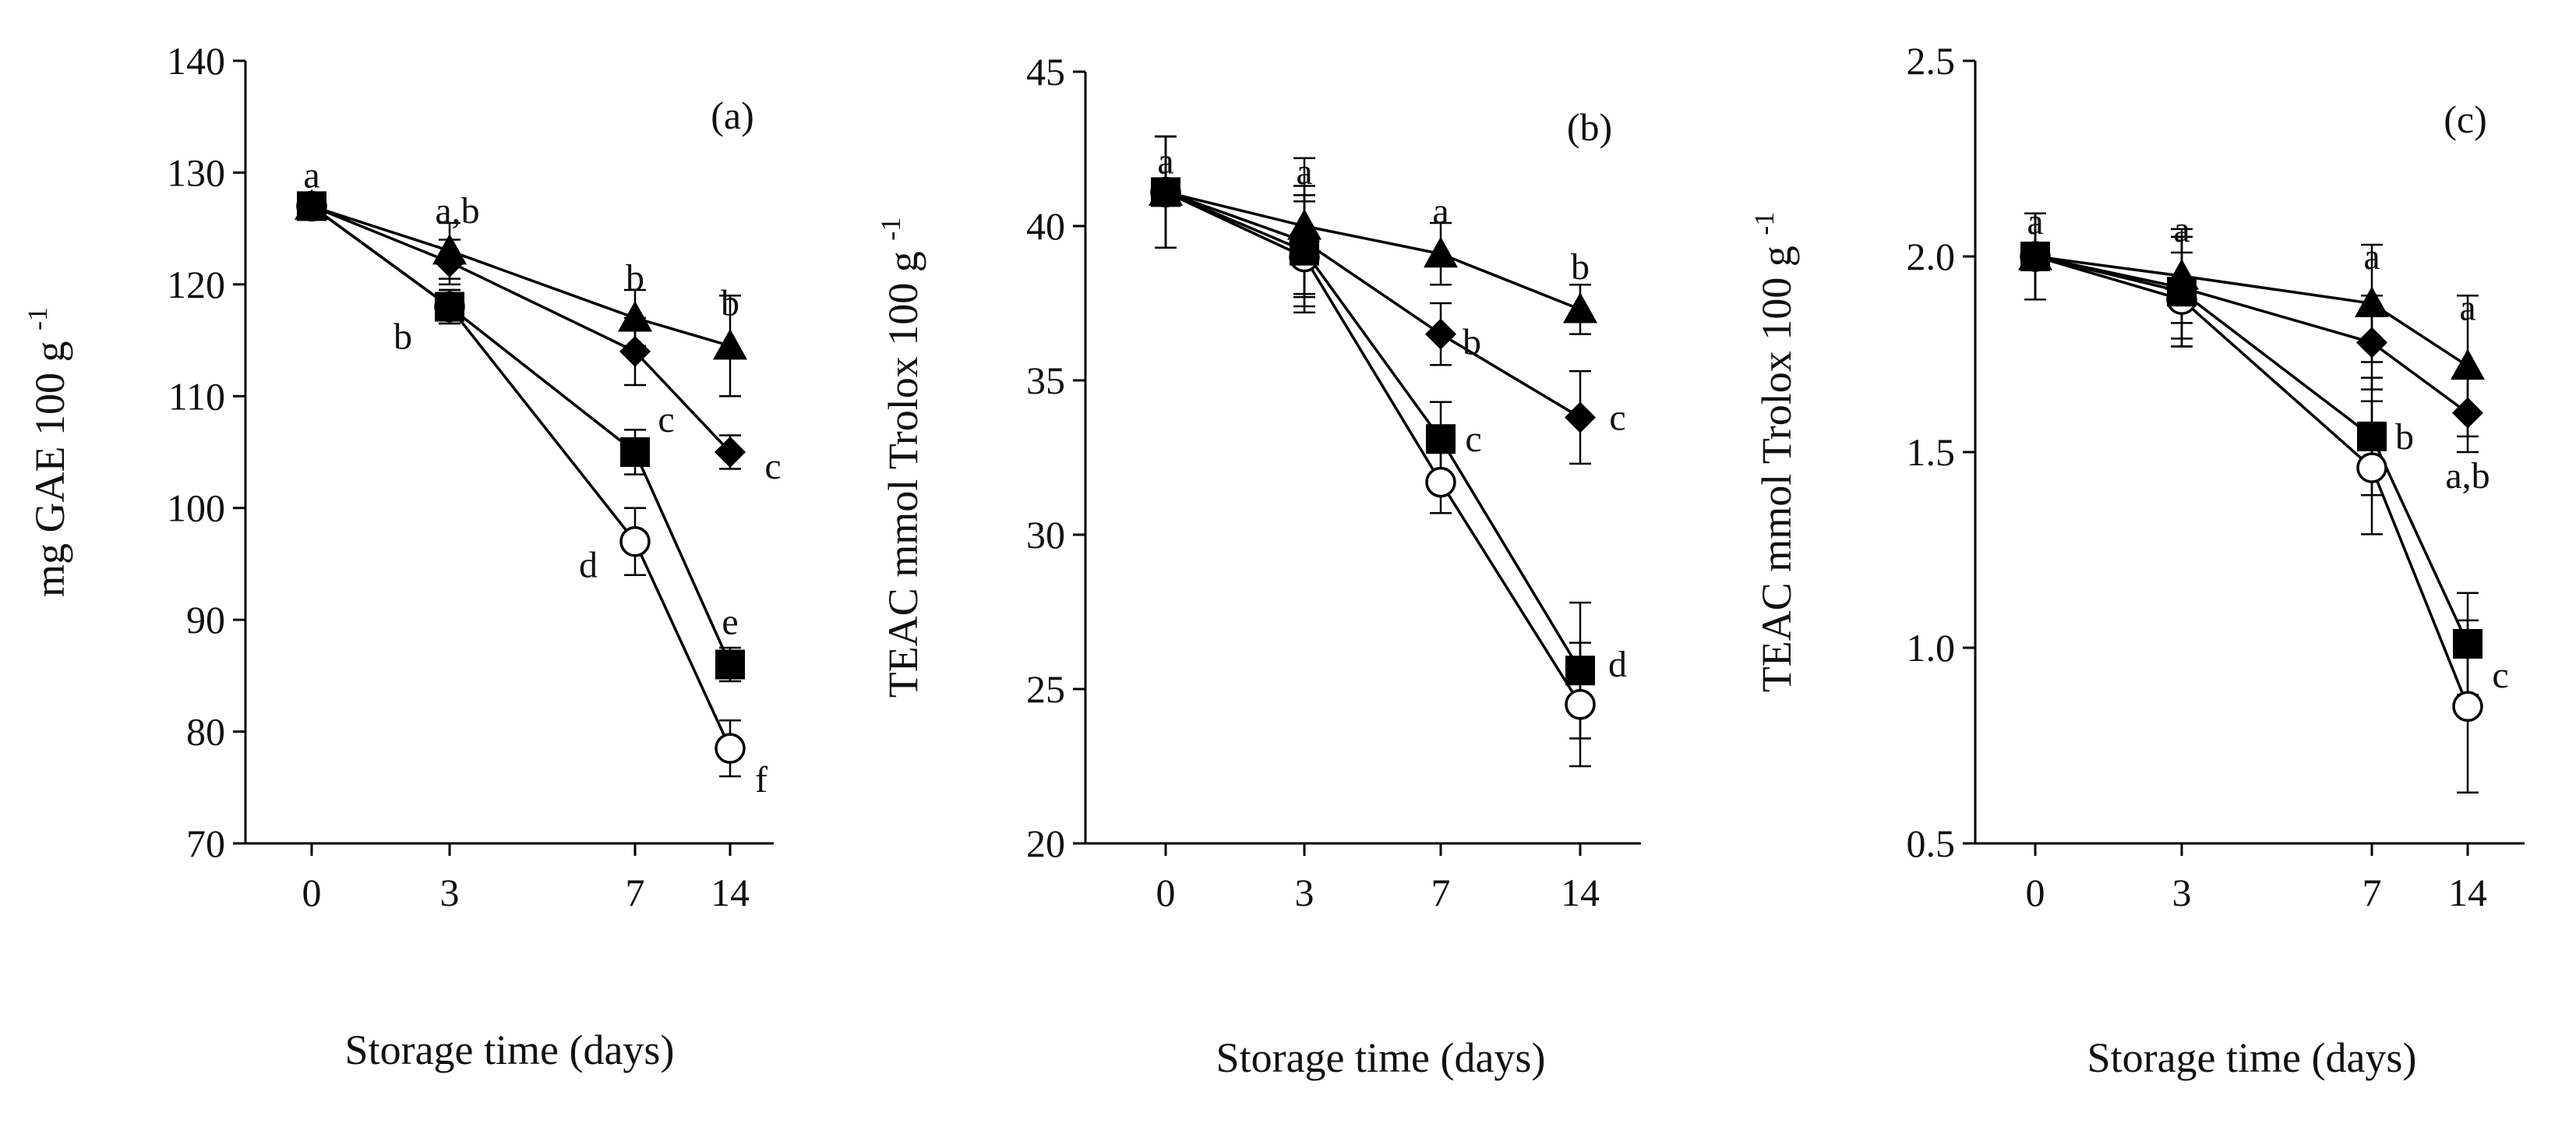 The width and height of the screenshot is (2576, 1131). What do you see at coordinates (1045, 380) in the screenshot?
I see `y-tick-label: 35` at bounding box center [1045, 380].